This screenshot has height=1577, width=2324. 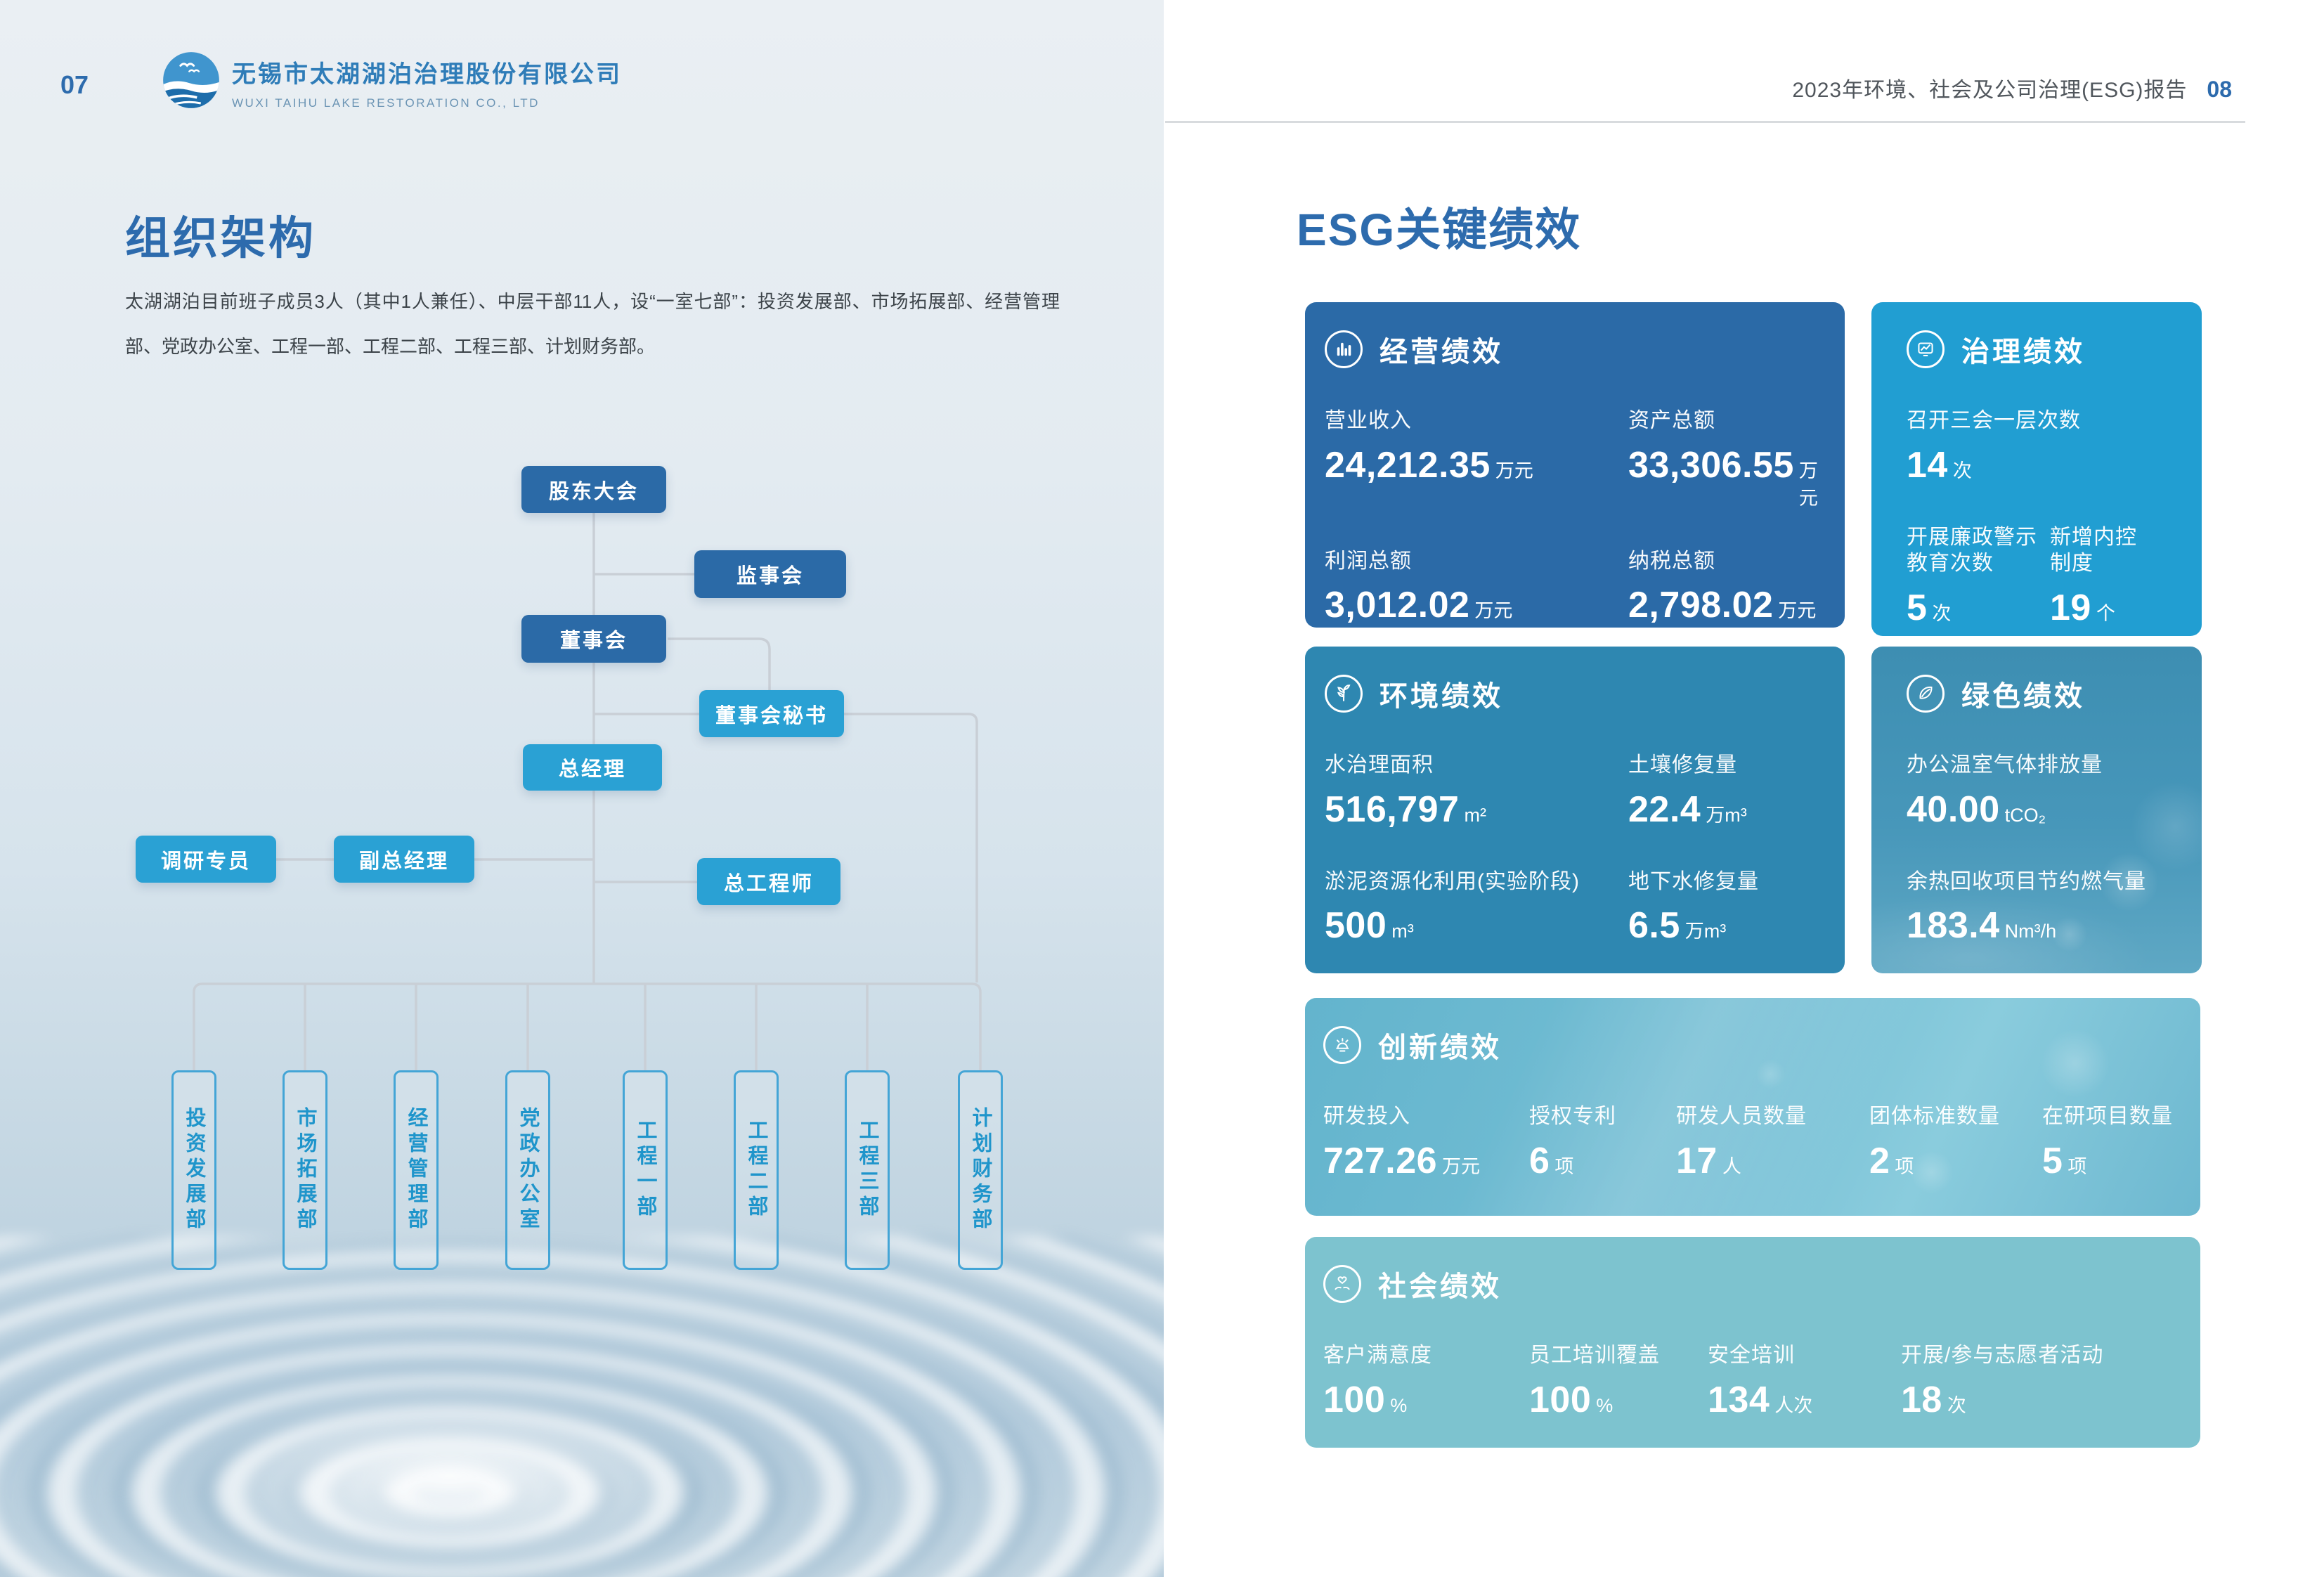 I want to click on monitor-chart-icon, so click(x=1926, y=349).